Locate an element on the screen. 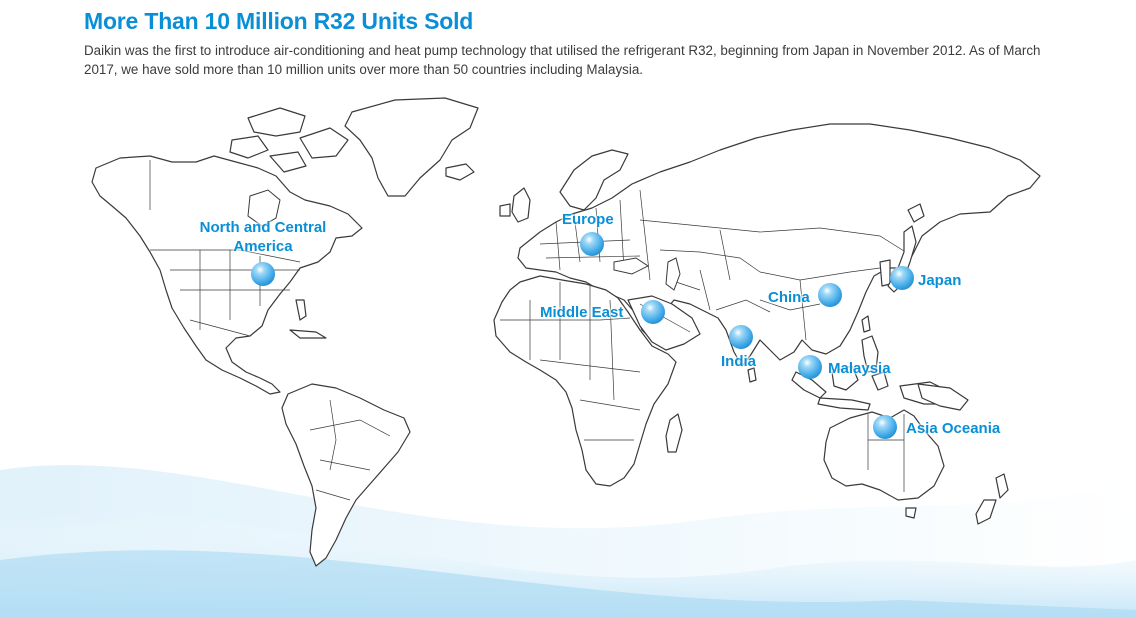  label-middle-east: Middle East is located at coordinates (582, 312).